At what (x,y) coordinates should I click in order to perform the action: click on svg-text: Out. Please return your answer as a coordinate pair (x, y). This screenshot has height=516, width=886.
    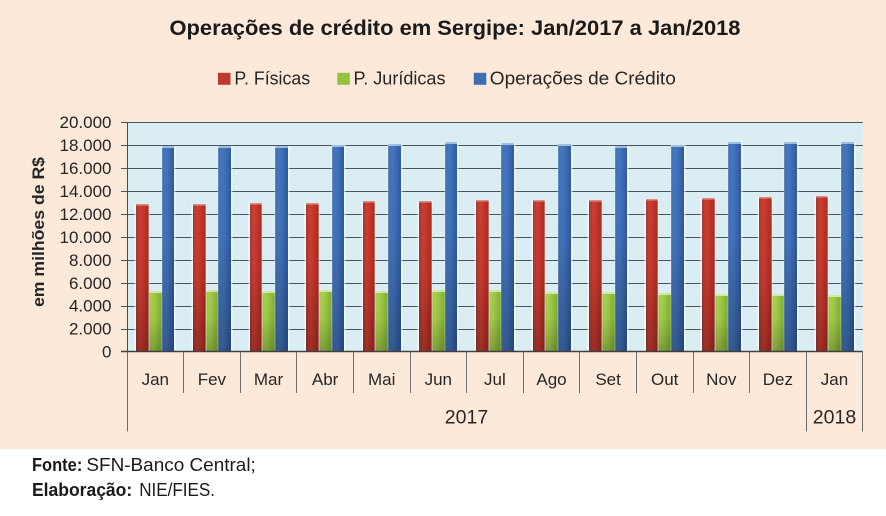
    Looking at the image, I should click on (665, 379).